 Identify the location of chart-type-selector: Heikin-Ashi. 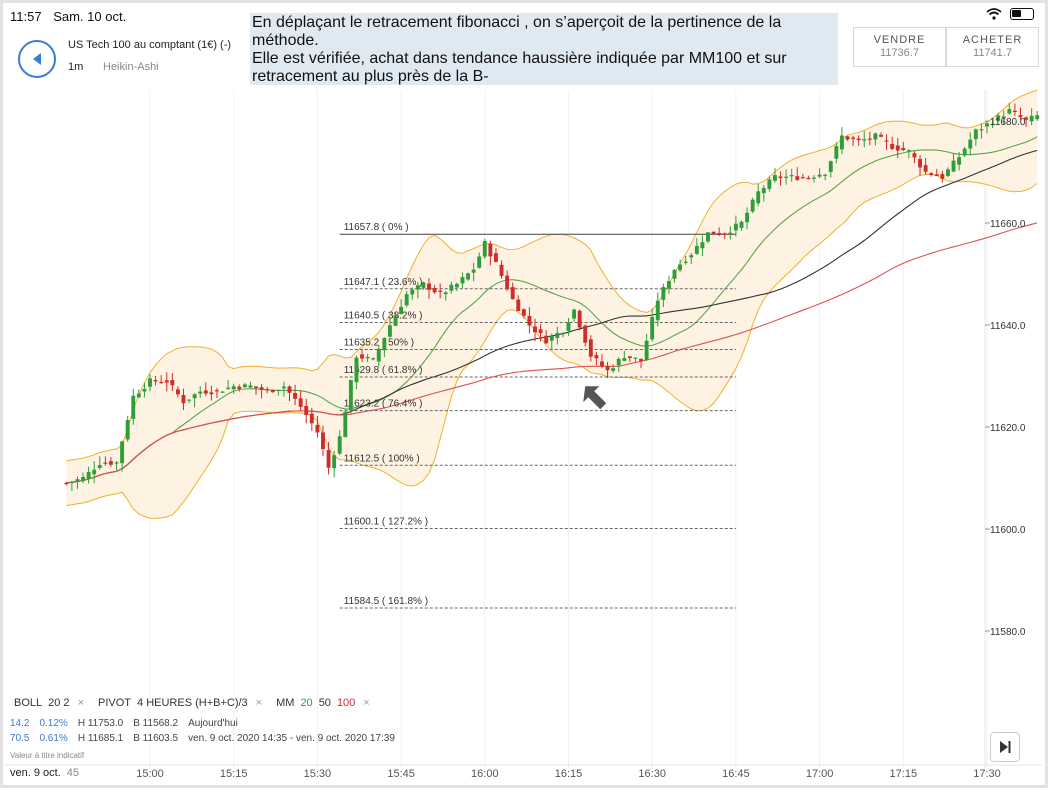
(131, 67).